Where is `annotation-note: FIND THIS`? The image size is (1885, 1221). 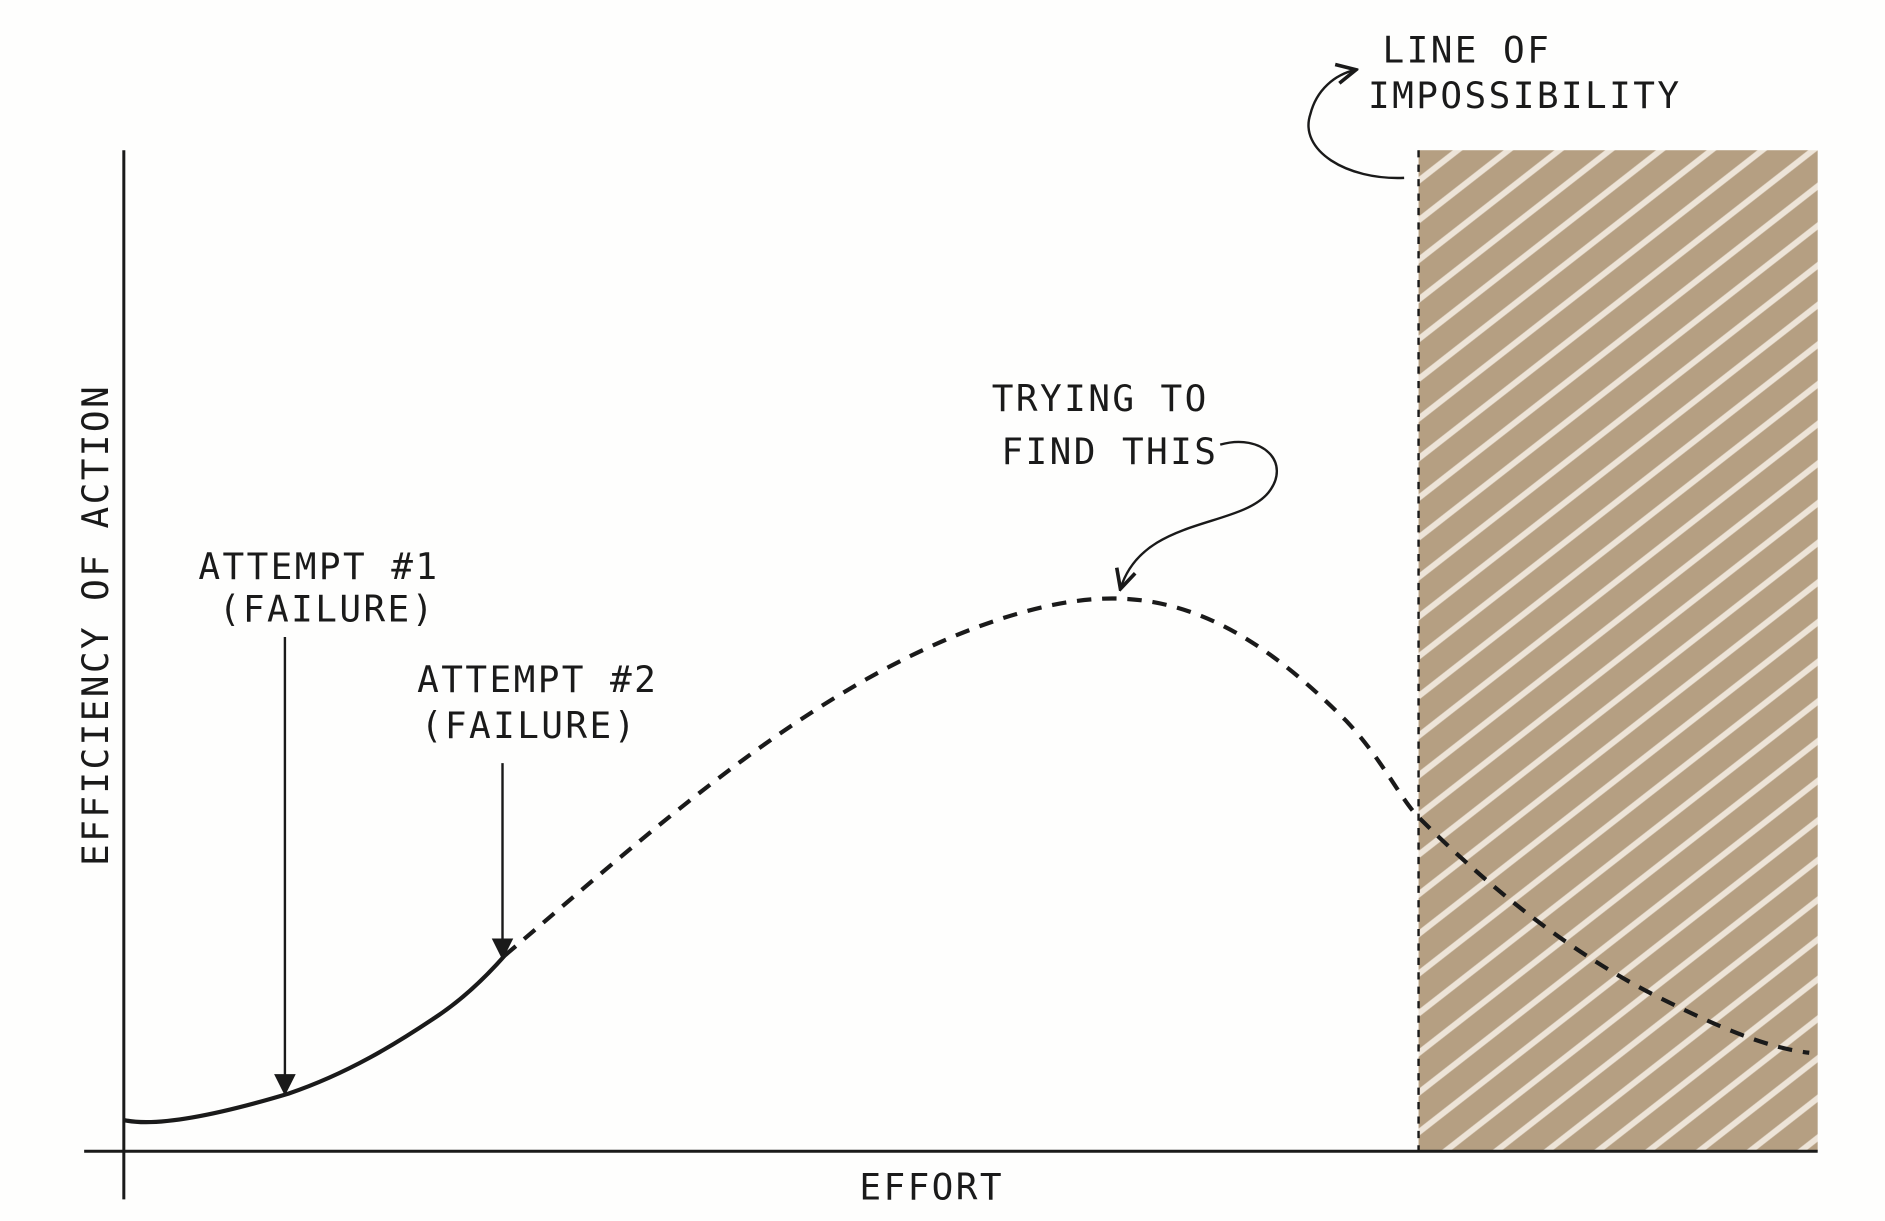 annotation-note: FIND THIS is located at coordinates (1109, 452).